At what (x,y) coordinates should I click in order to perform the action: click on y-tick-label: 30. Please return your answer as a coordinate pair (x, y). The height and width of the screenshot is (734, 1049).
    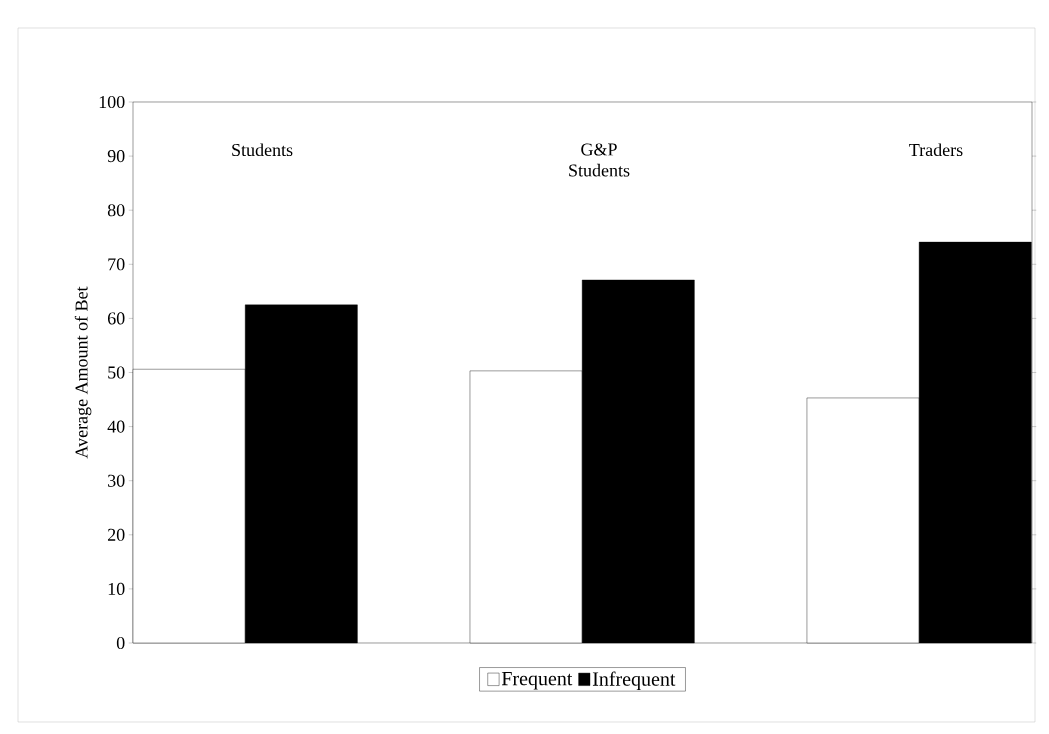
    Looking at the image, I should click on (116, 480).